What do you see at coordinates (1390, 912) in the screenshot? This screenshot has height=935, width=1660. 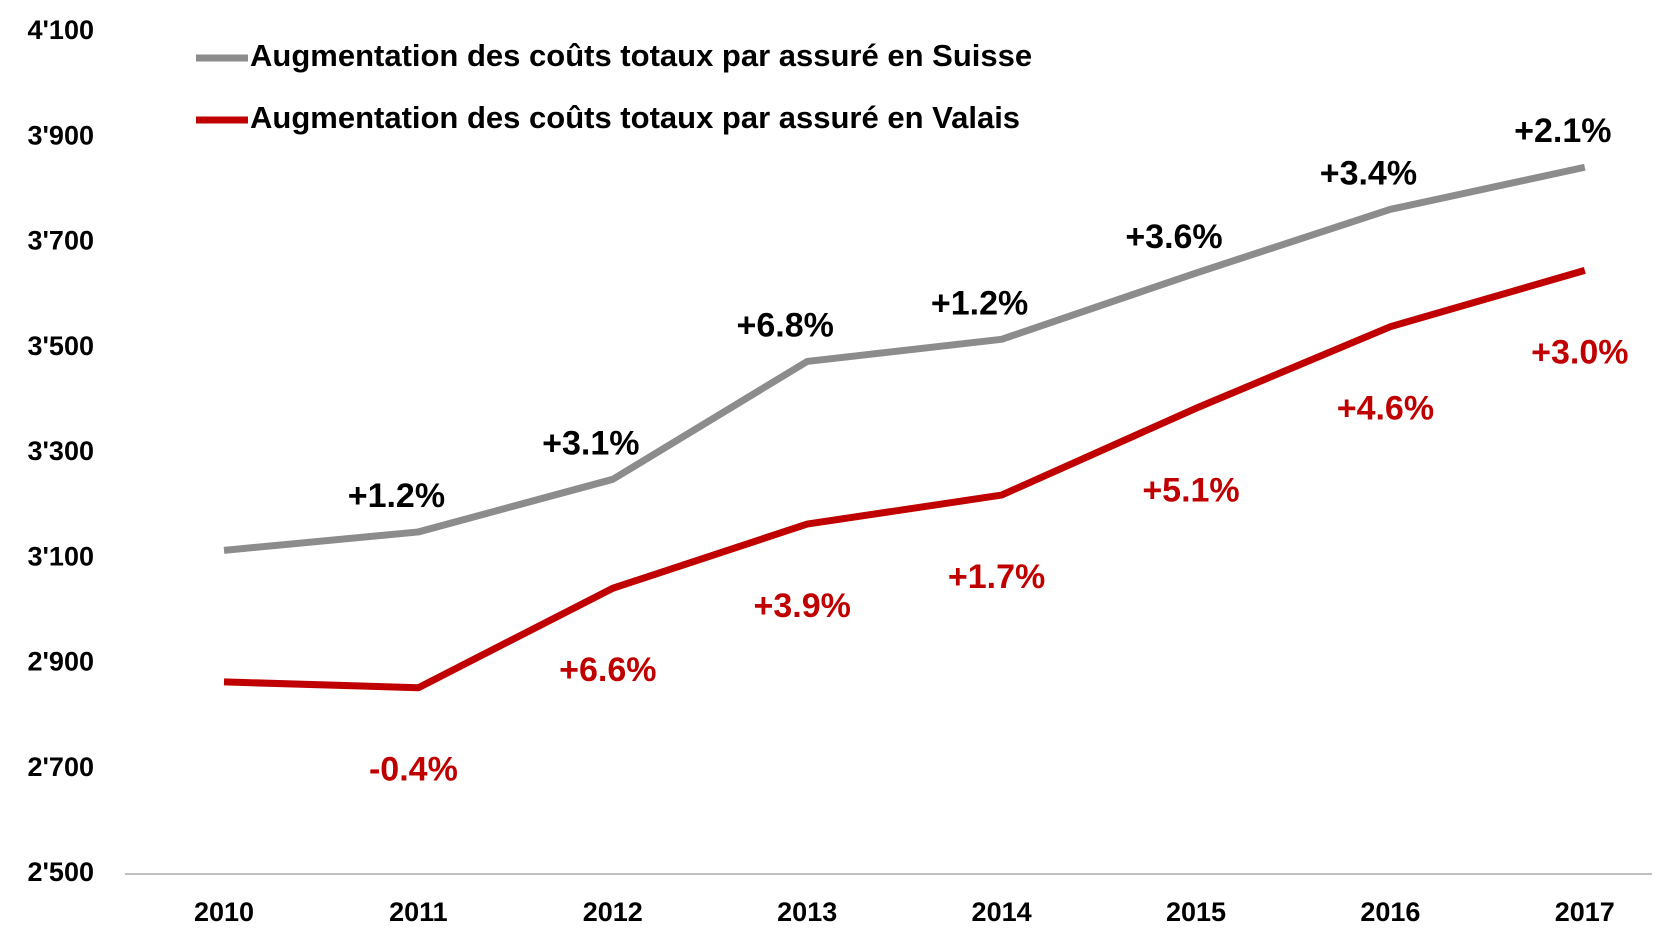 I see `x-tick-label: 2016` at bounding box center [1390, 912].